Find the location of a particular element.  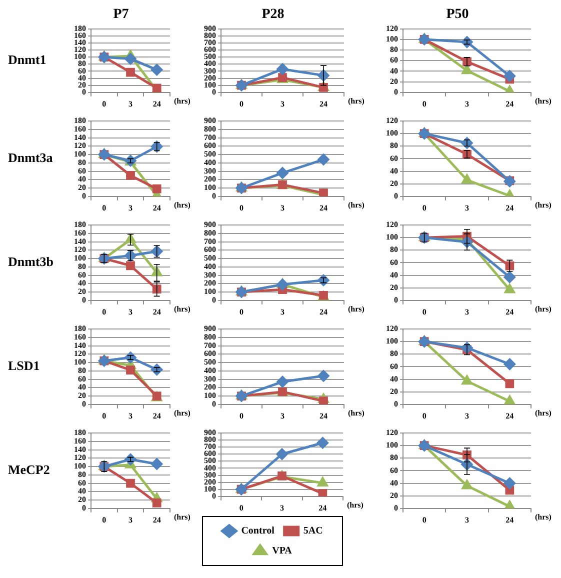

chart-title: P50 is located at coordinates (457, 14).